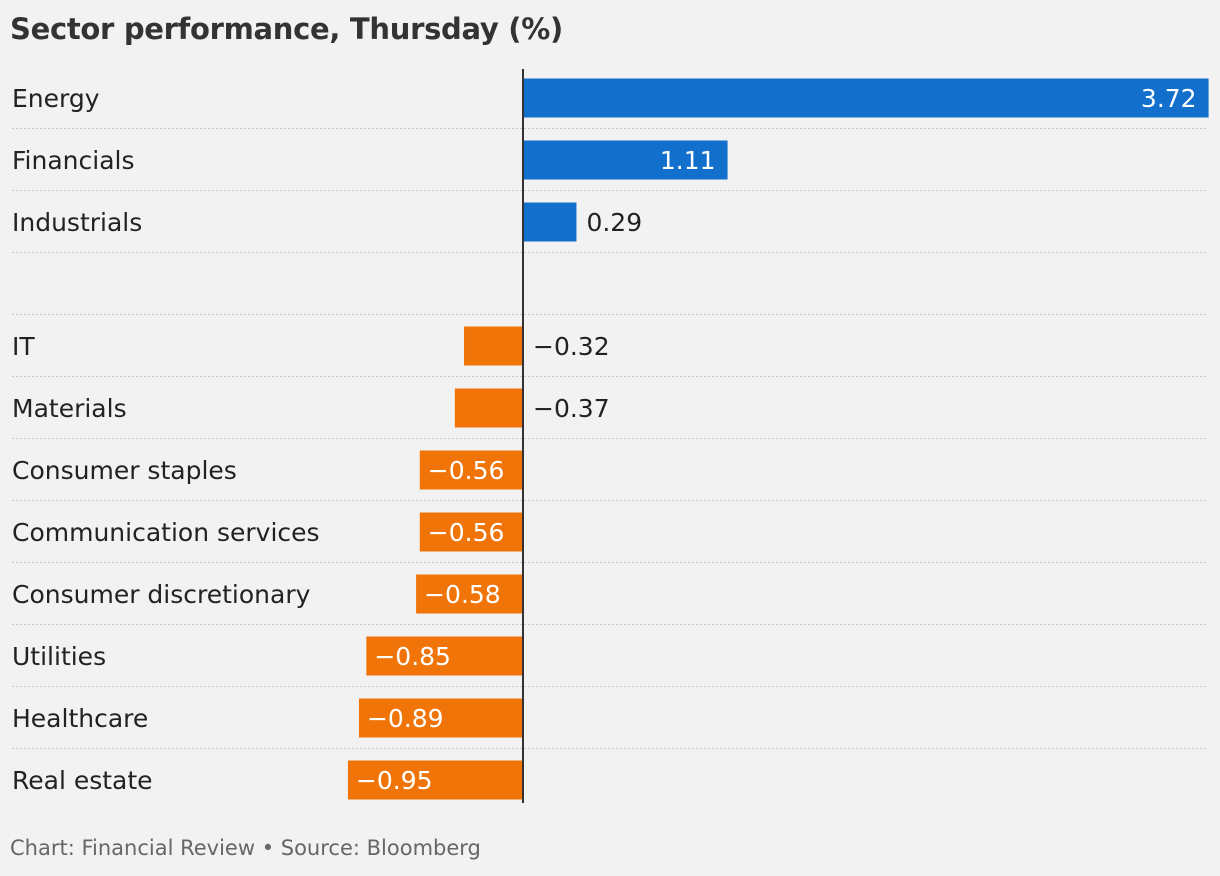 This screenshot has height=876, width=1220. What do you see at coordinates (82, 780) in the screenshot?
I see `category-label: Real estate` at bounding box center [82, 780].